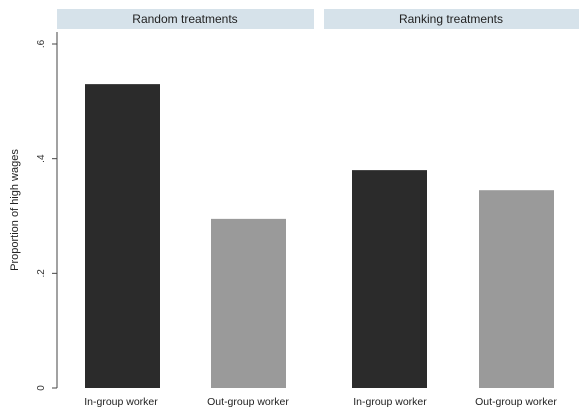  What do you see at coordinates (389, 279) in the screenshot?
I see `bar-ranking-in-group` at bounding box center [389, 279].